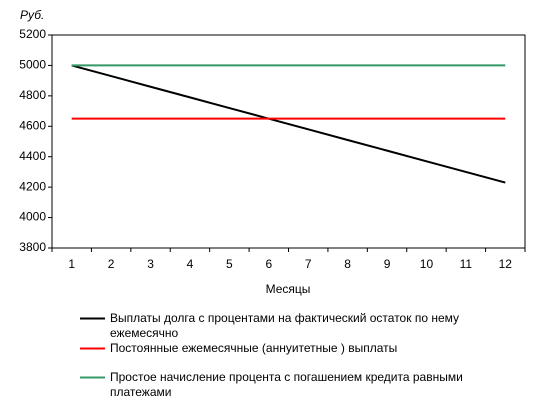 This screenshot has height=407, width=540. Describe the element at coordinates (268, 264) in the screenshot. I see `x-tick-label: 6` at that location.